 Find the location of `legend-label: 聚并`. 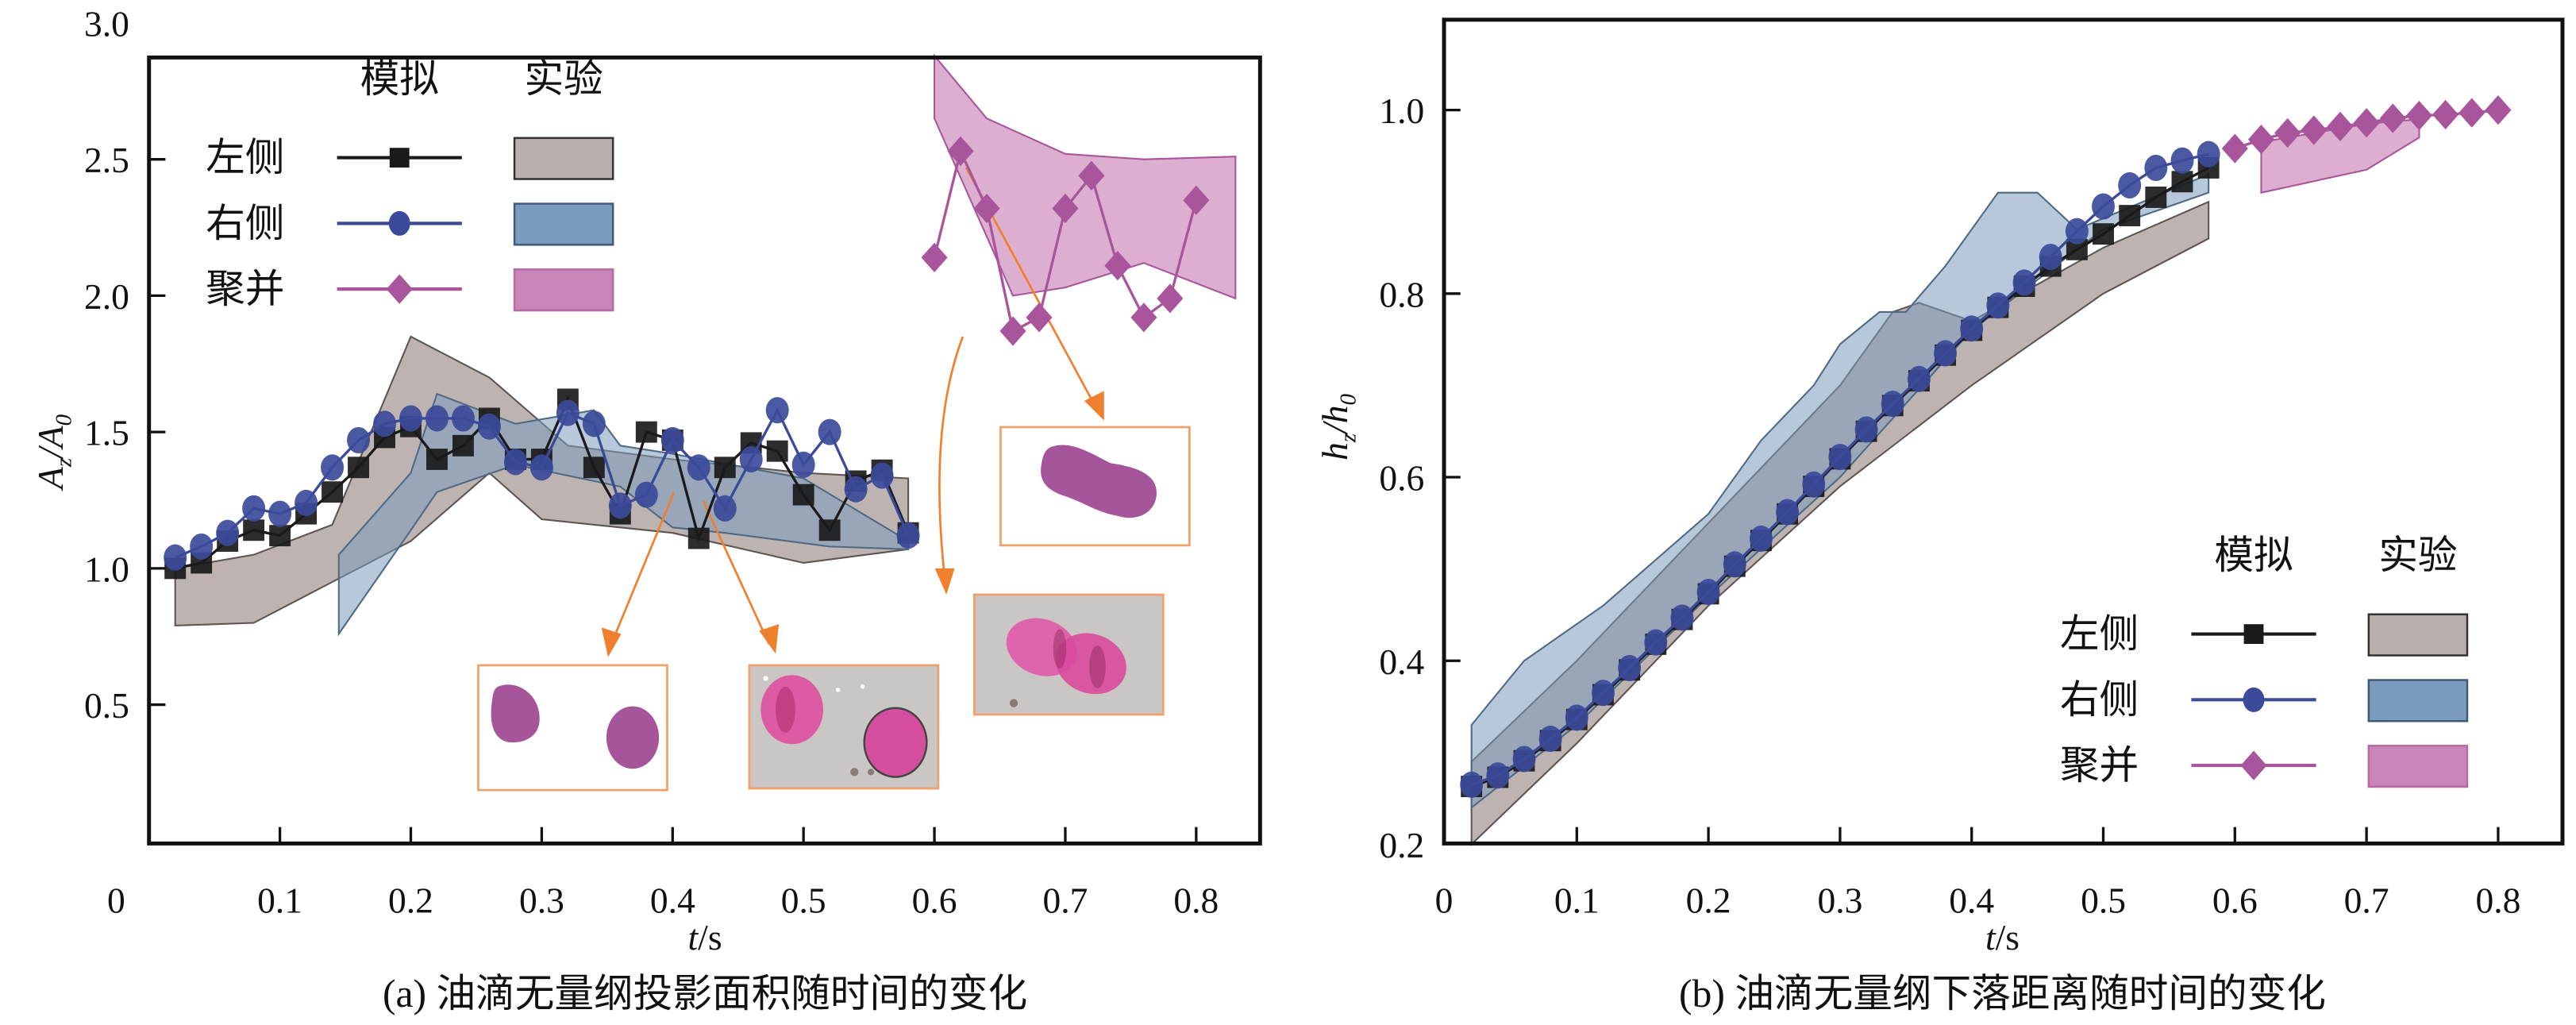

legend-label: 聚并 is located at coordinates (2099, 765).